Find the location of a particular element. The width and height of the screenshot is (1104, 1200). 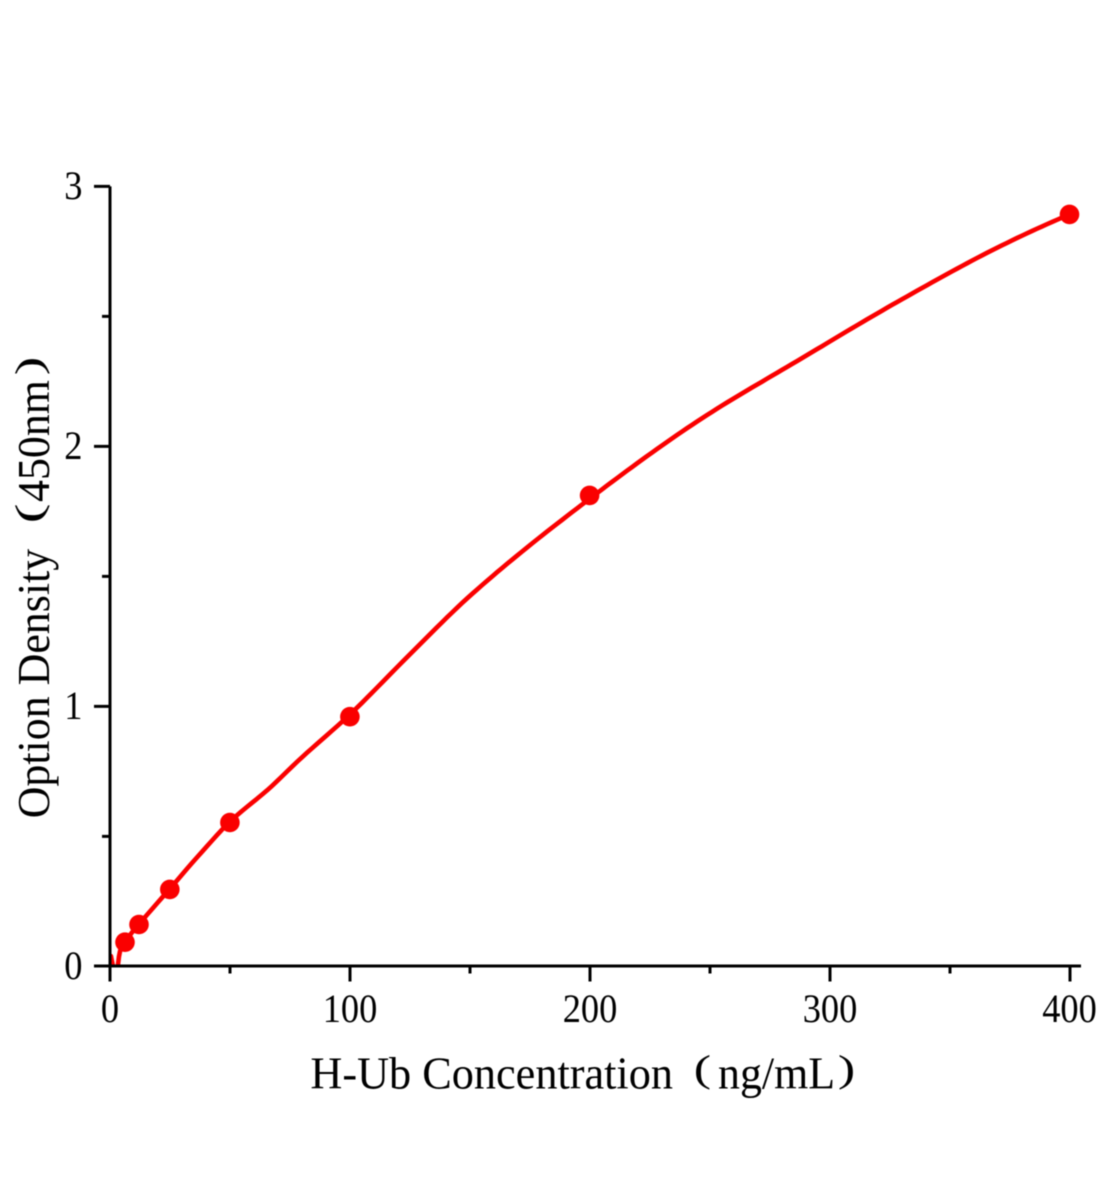

svg-text: 1 is located at coordinates (73, 706).